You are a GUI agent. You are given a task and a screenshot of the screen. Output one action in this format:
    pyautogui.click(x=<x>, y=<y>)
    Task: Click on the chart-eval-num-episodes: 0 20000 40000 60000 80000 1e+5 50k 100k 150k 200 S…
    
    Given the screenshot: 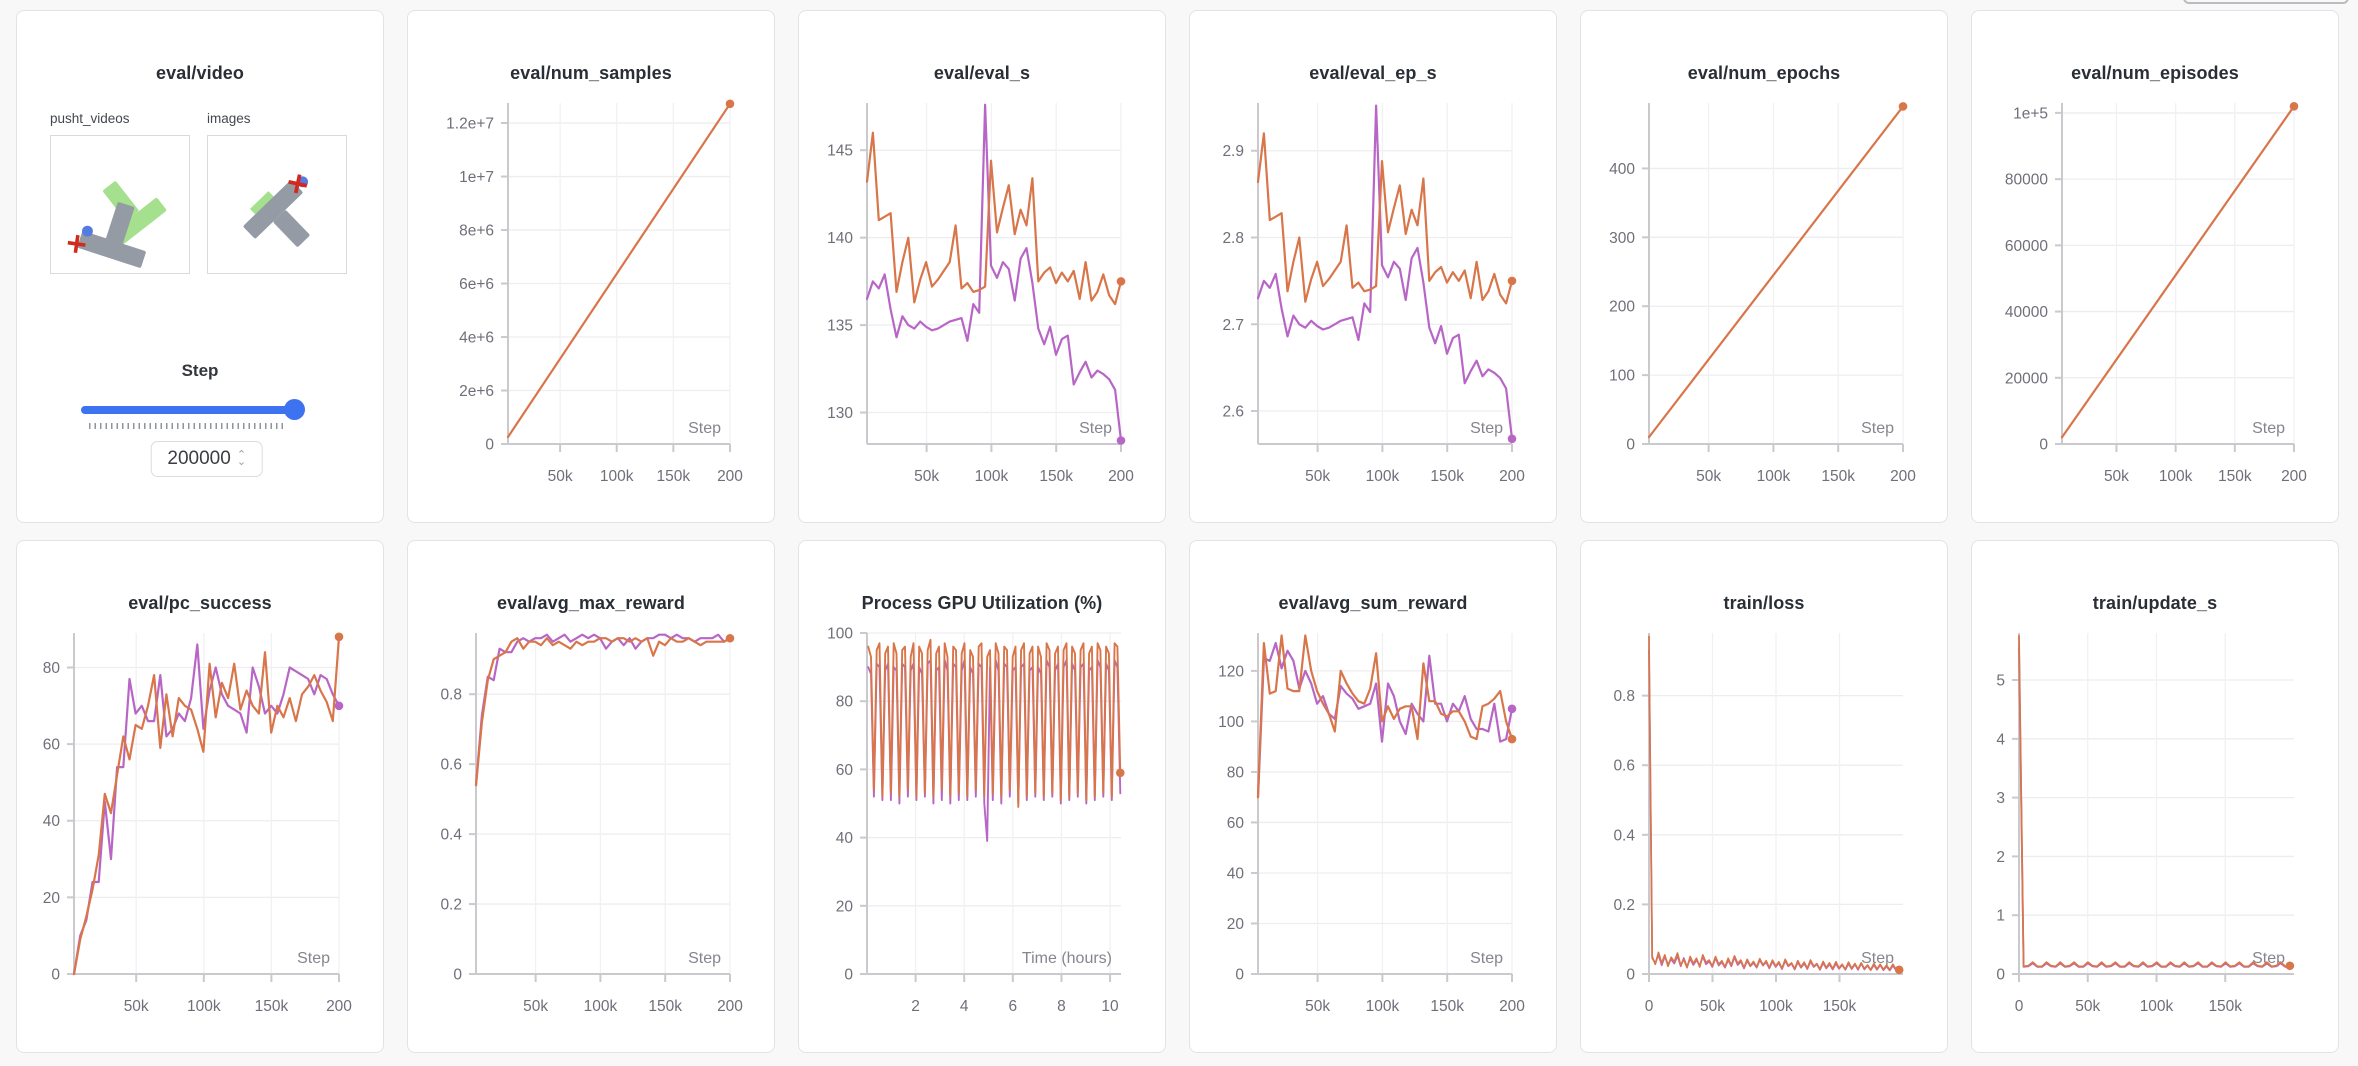 What is the action you would take?
    pyautogui.click(x=2155, y=266)
    